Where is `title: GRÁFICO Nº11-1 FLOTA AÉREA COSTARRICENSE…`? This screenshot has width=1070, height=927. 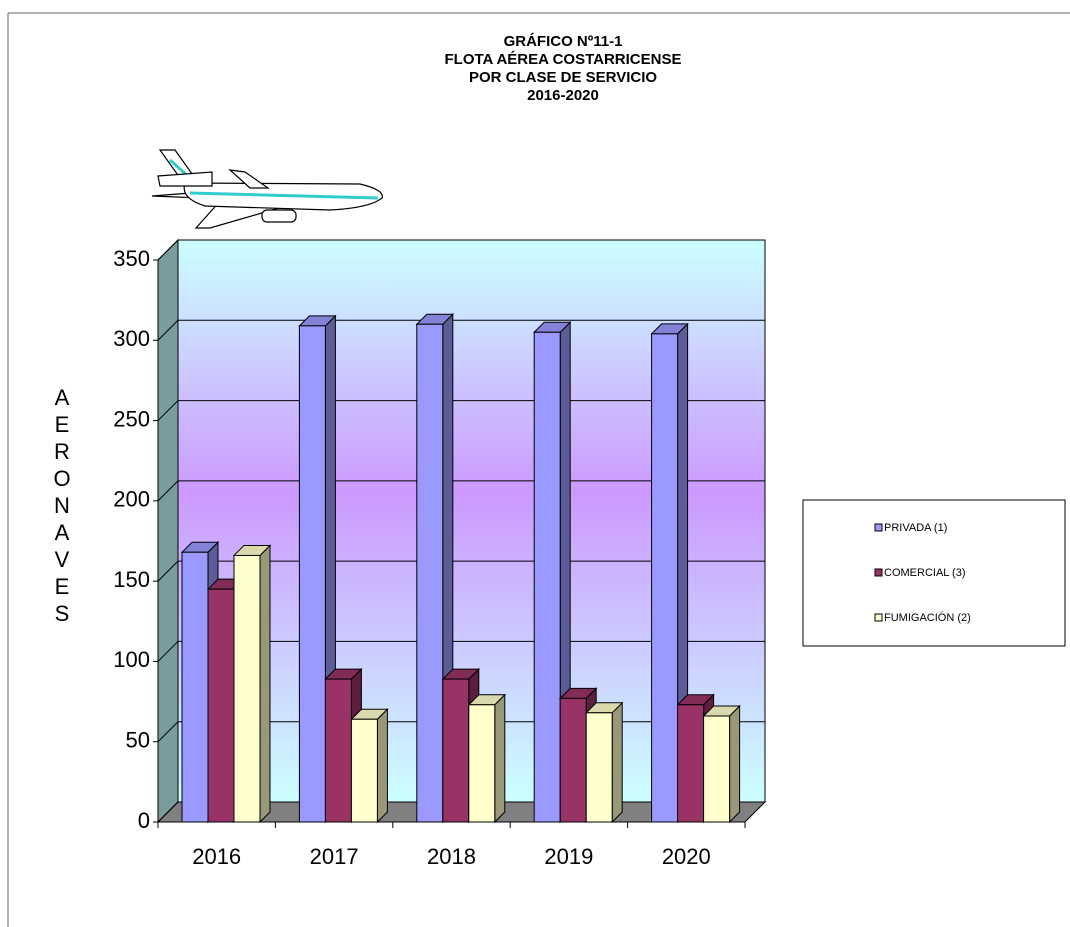
title: GRÁFICO Nº11-1 FLOTA AÉREA COSTARRICENSE… is located at coordinates (563, 68).